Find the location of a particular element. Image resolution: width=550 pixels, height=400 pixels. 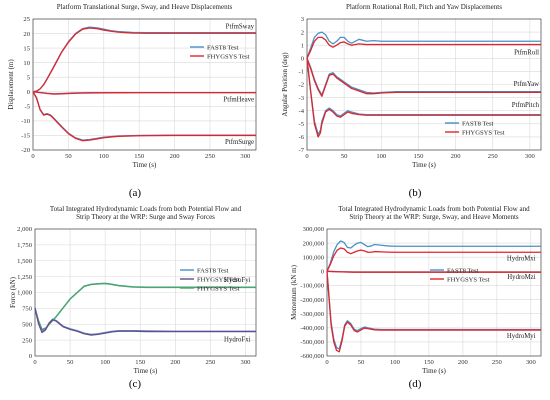

series-annotation: HydroMzi is located at coordinates (521, 277).